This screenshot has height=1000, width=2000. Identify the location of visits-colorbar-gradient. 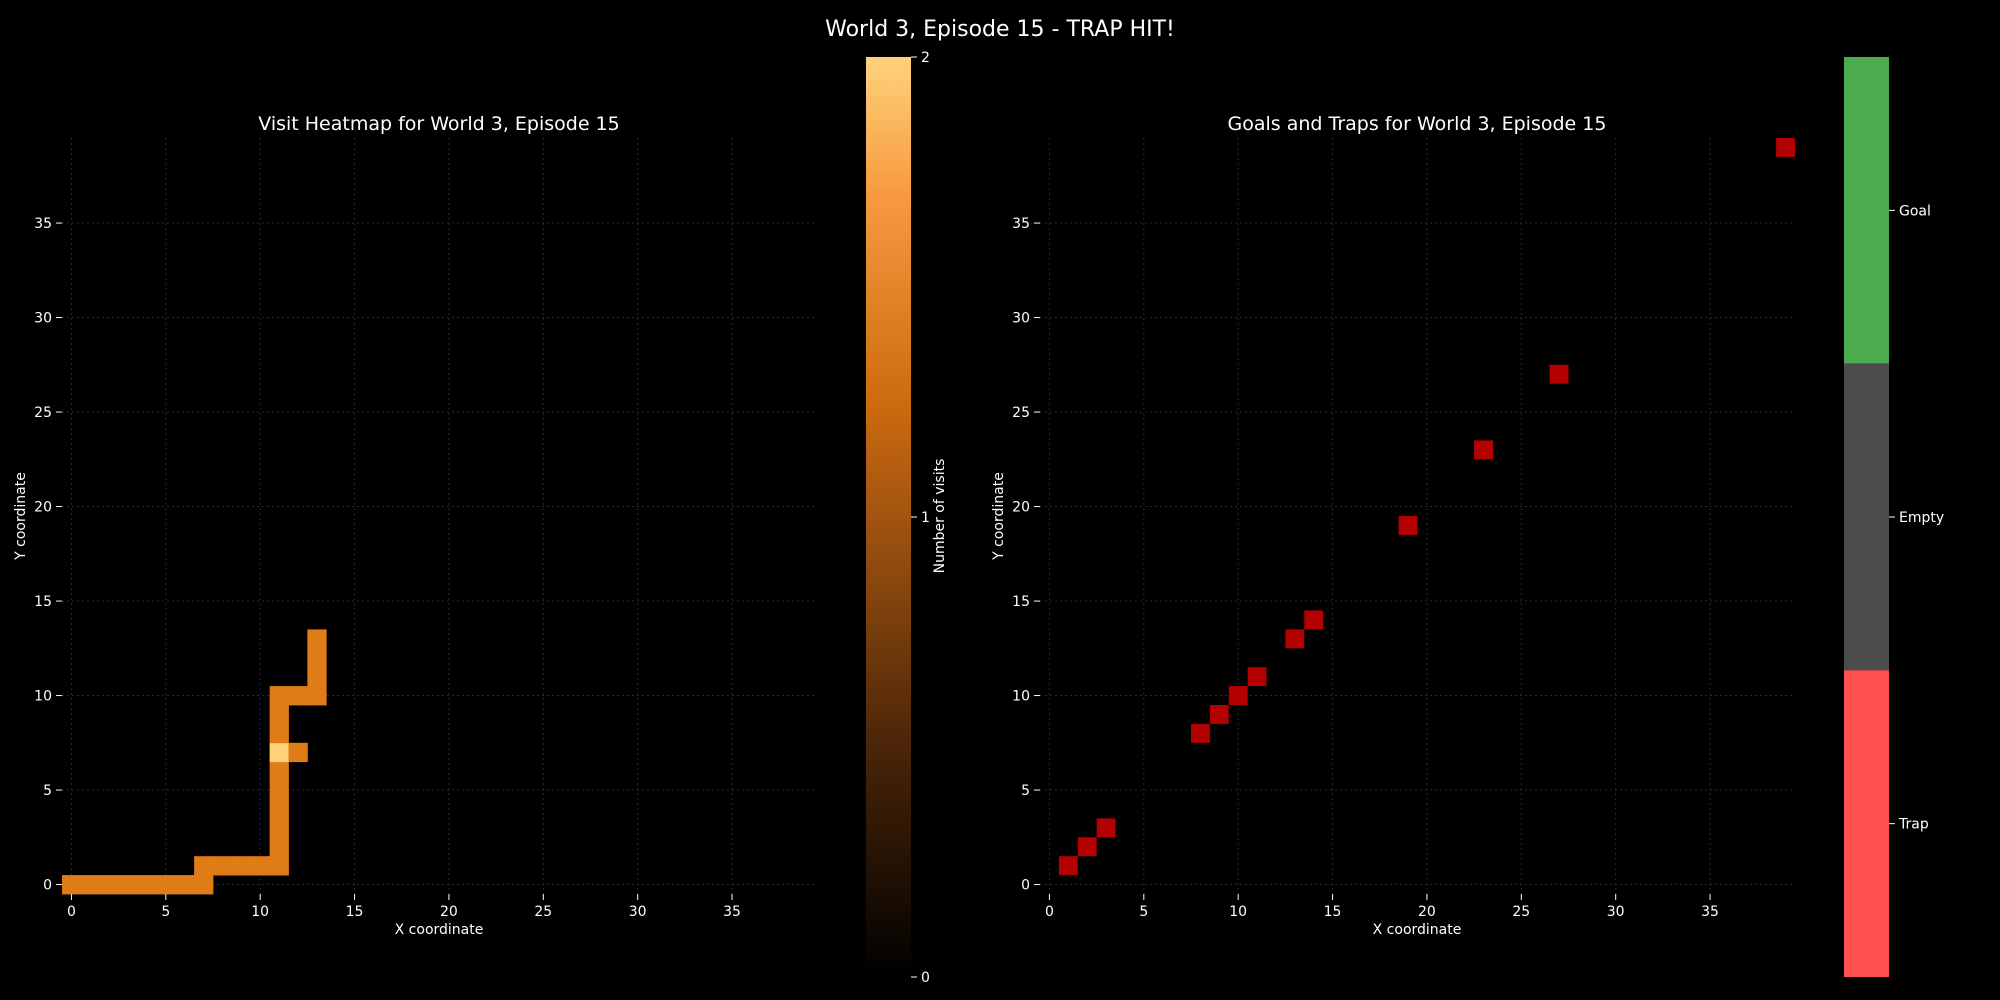
(888, 517).